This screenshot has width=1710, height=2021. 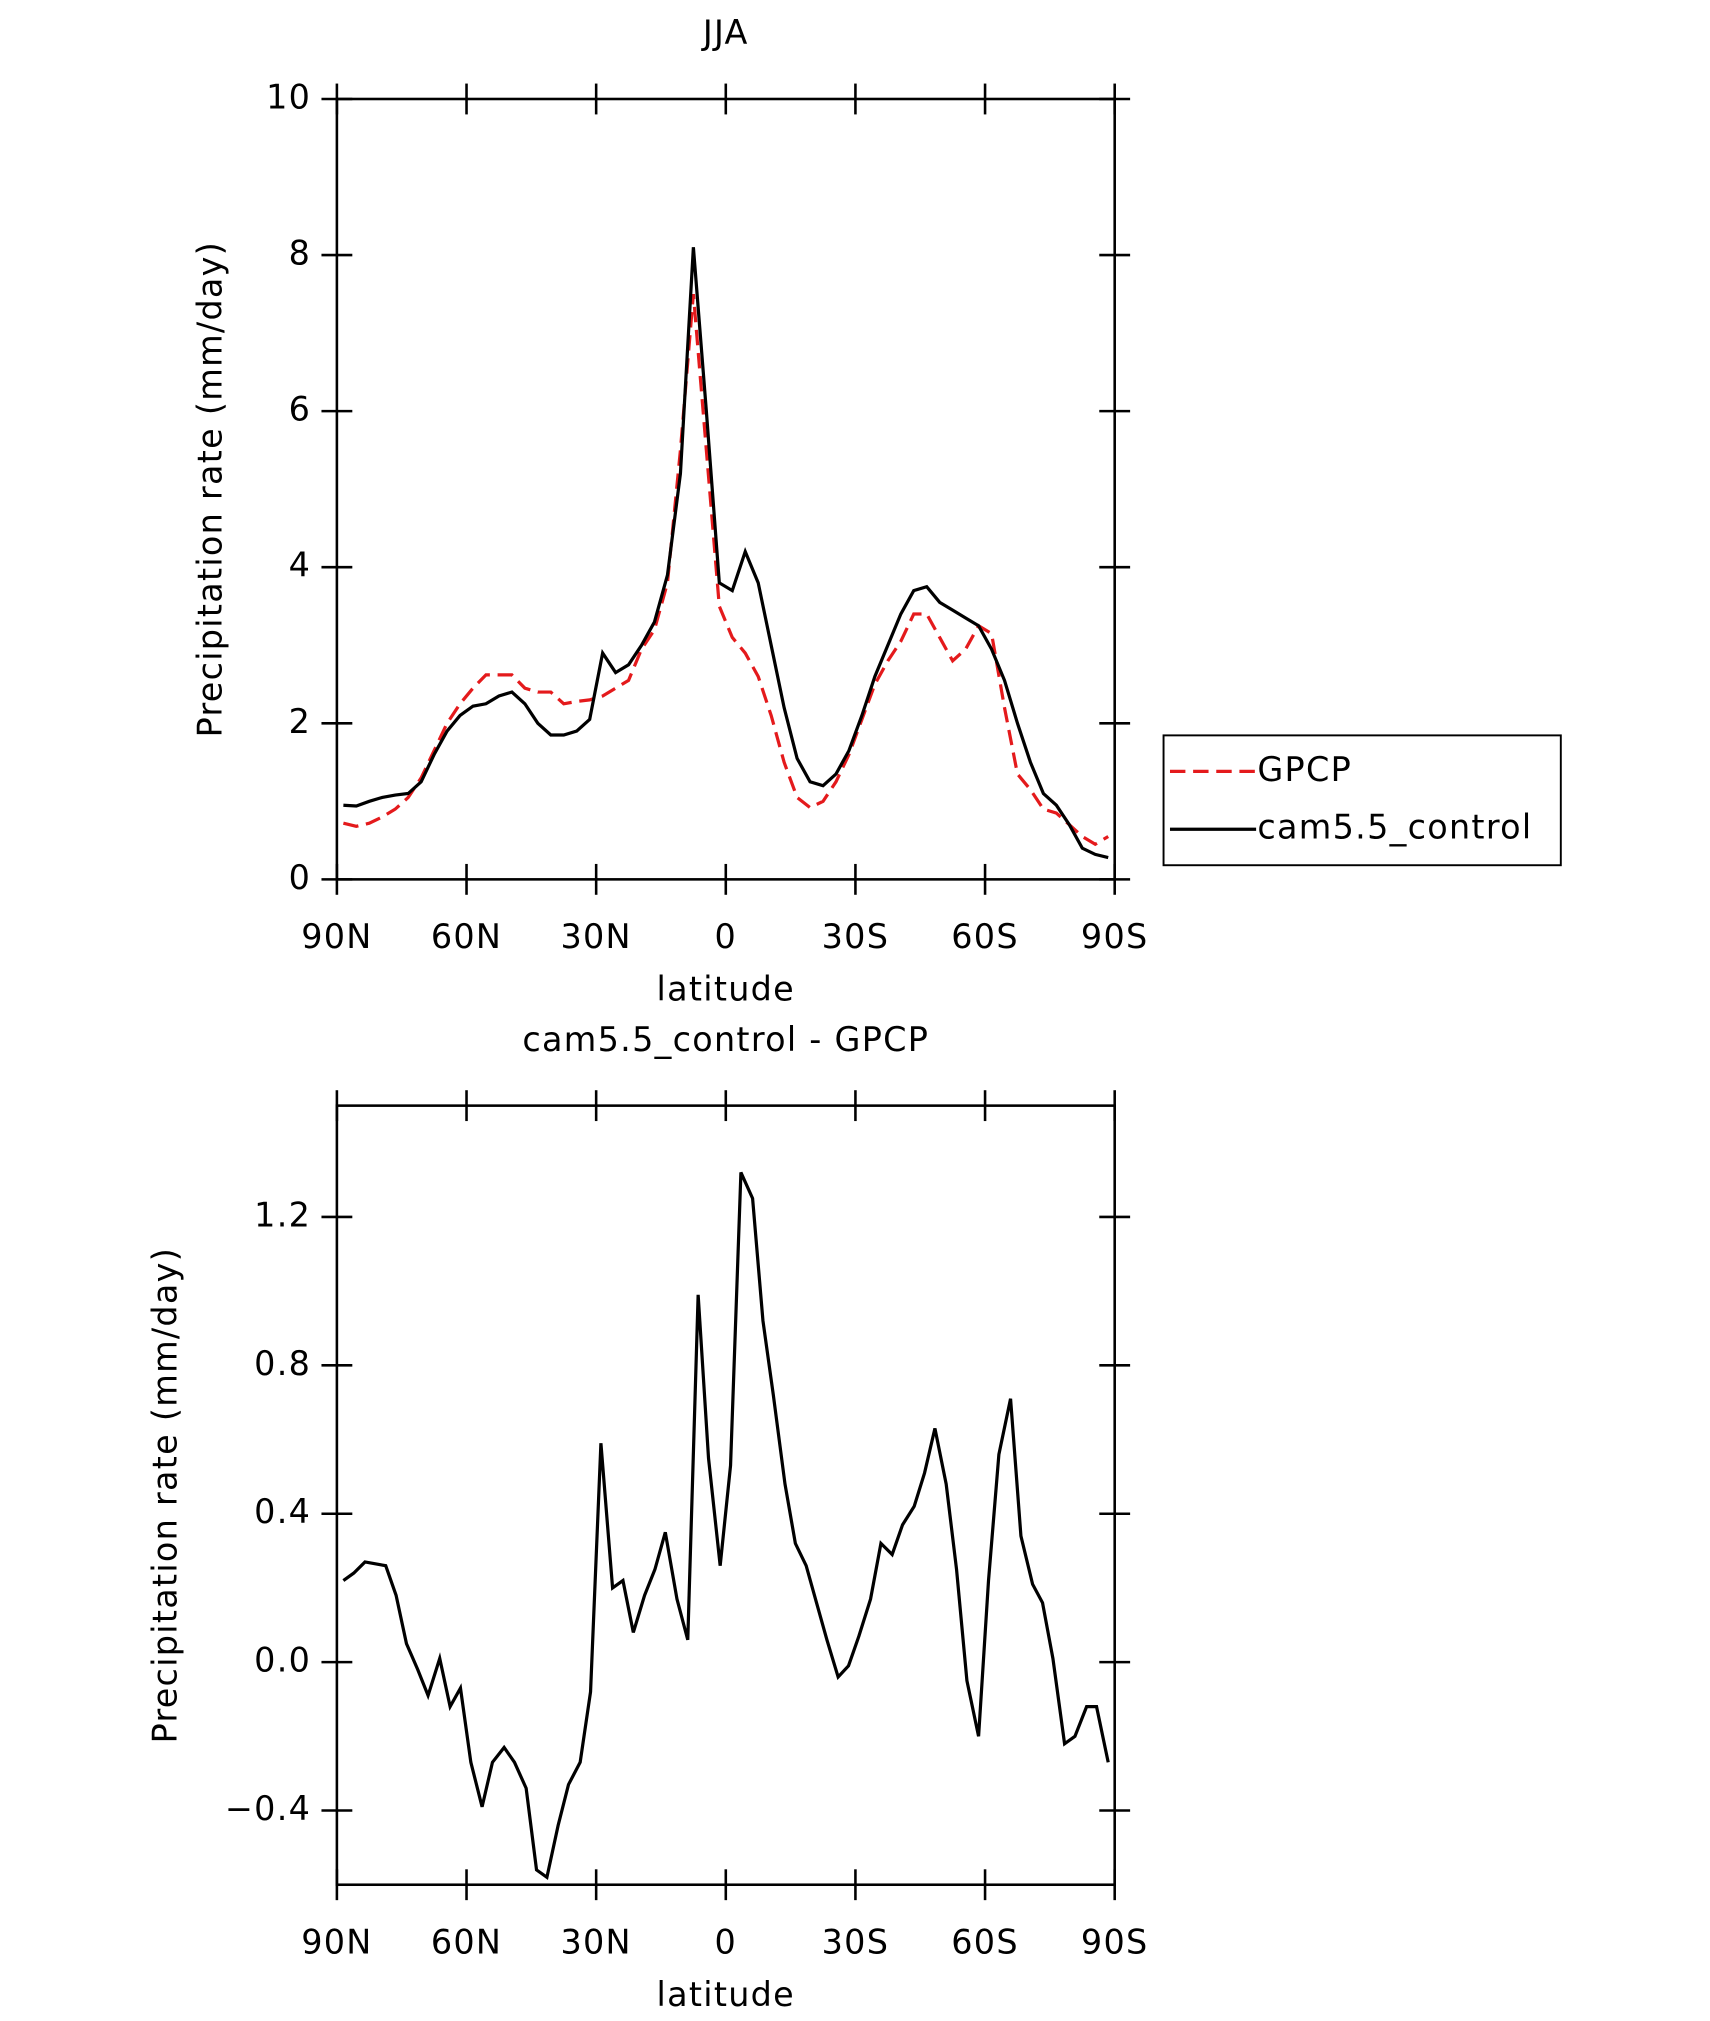 I want to click on legend-label: cam5.5_control, so click(x=1394, y=827).